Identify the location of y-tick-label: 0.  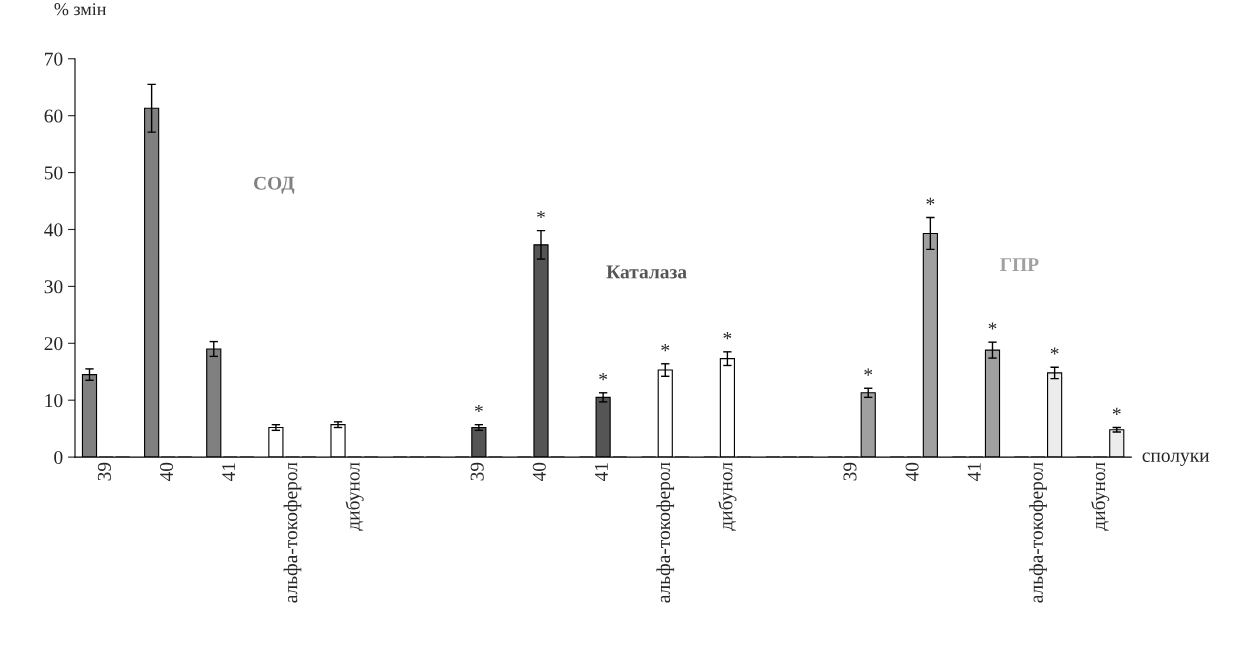
(58, 457).